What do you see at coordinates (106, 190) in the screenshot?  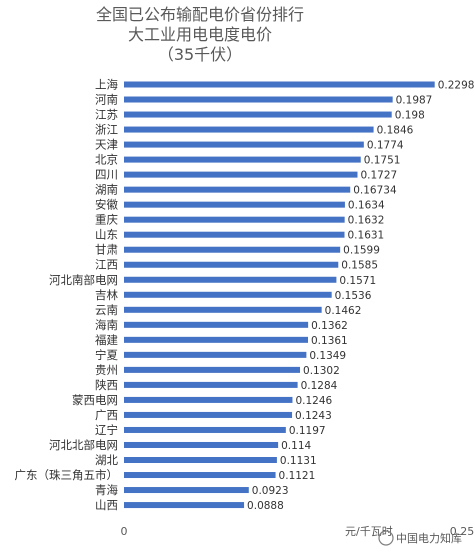 I see `category-label-7: 湖南` at bounding box center [106, 190].